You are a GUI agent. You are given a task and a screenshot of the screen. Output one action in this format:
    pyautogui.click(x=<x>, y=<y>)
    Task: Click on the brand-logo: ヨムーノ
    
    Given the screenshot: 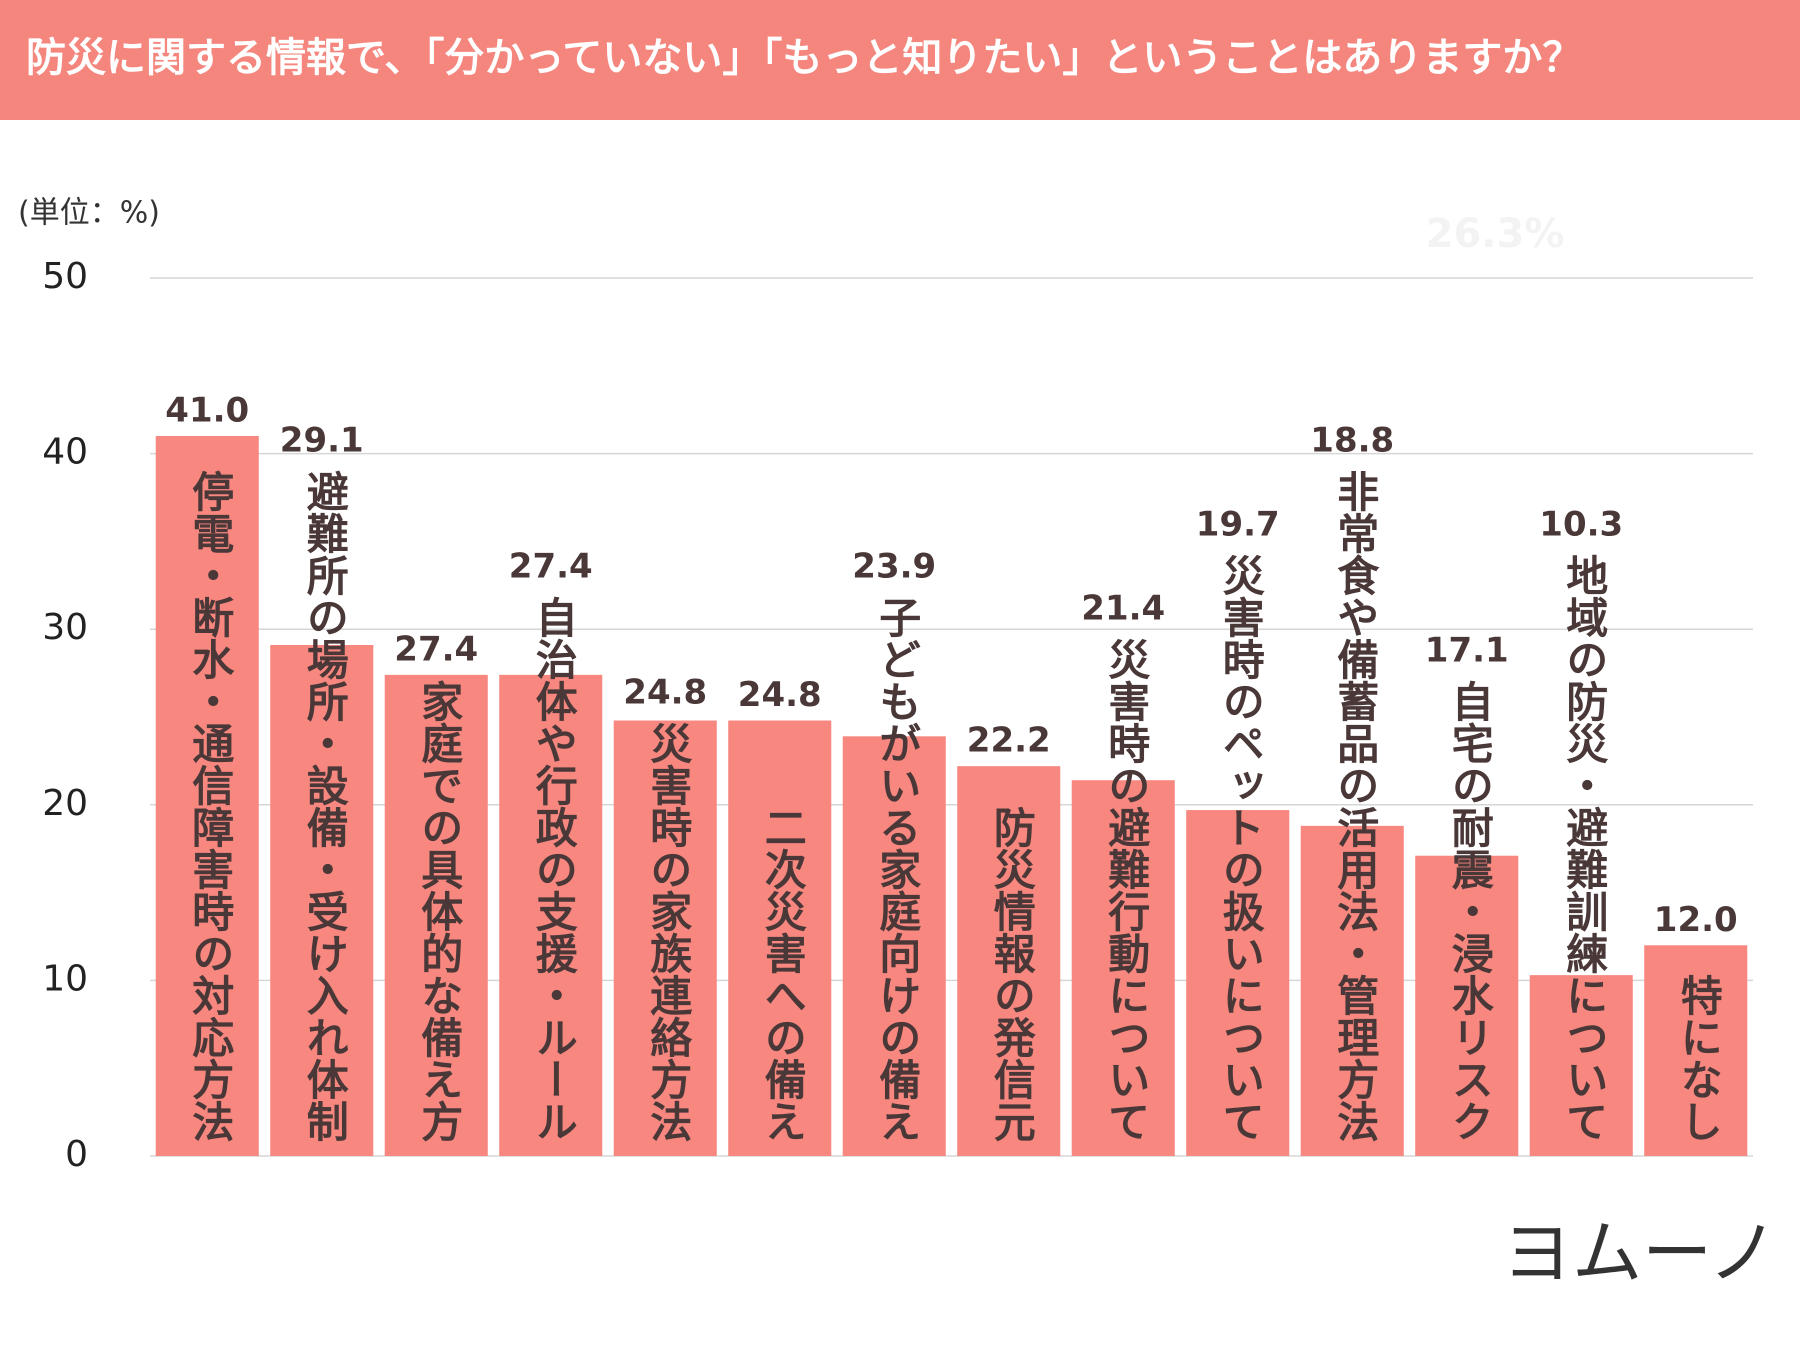 What is the action you would take?
    pyautogui.click(x=1640, y=1253)
    